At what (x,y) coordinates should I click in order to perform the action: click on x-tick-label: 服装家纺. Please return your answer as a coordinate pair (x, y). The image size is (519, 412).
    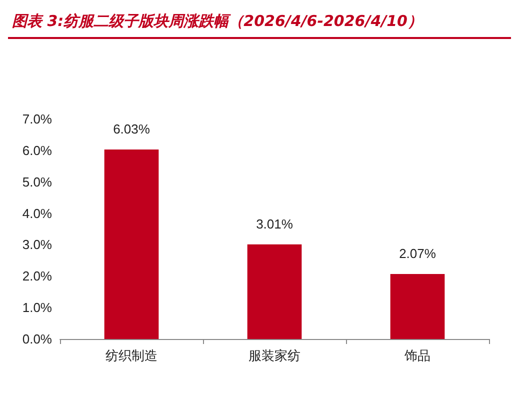
    Looking at the image, I should click on (274, 355).